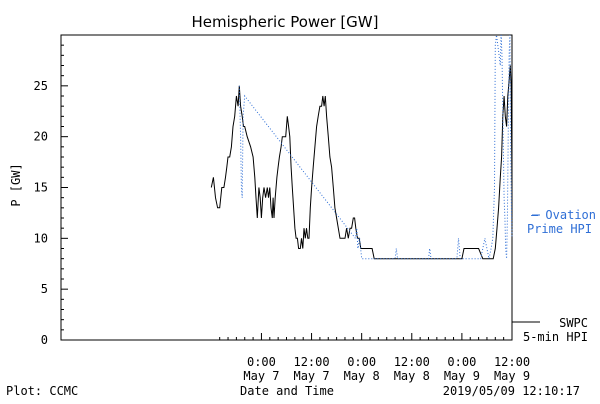  Describe the element at coordinates (563, 215) in the screenshot. I see `ovation-legend-line1: — Ovation` at that location.